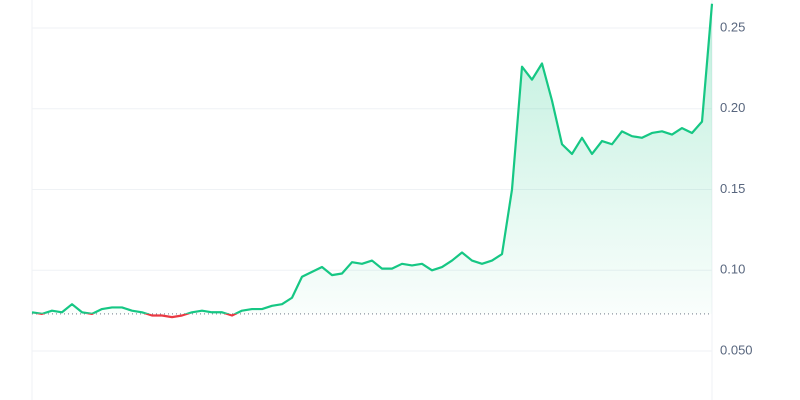 The image size is (800, 400). I want to click on y-tick-label: 0.050, so click(736, 349).